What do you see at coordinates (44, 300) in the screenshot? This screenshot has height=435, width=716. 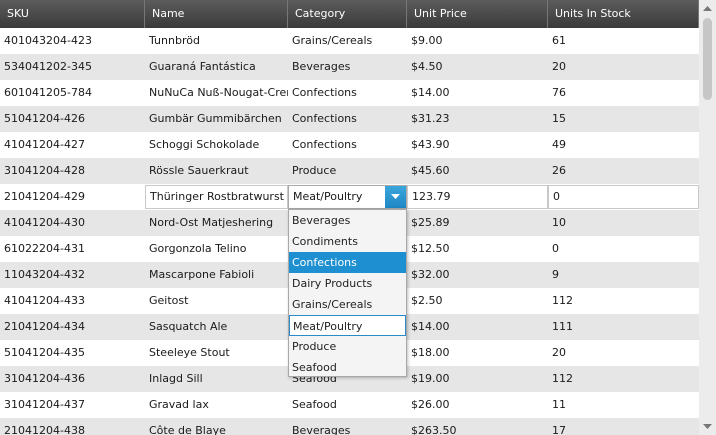 I see `sku-cell: 41041204-433` at bounding box center [44, 300].